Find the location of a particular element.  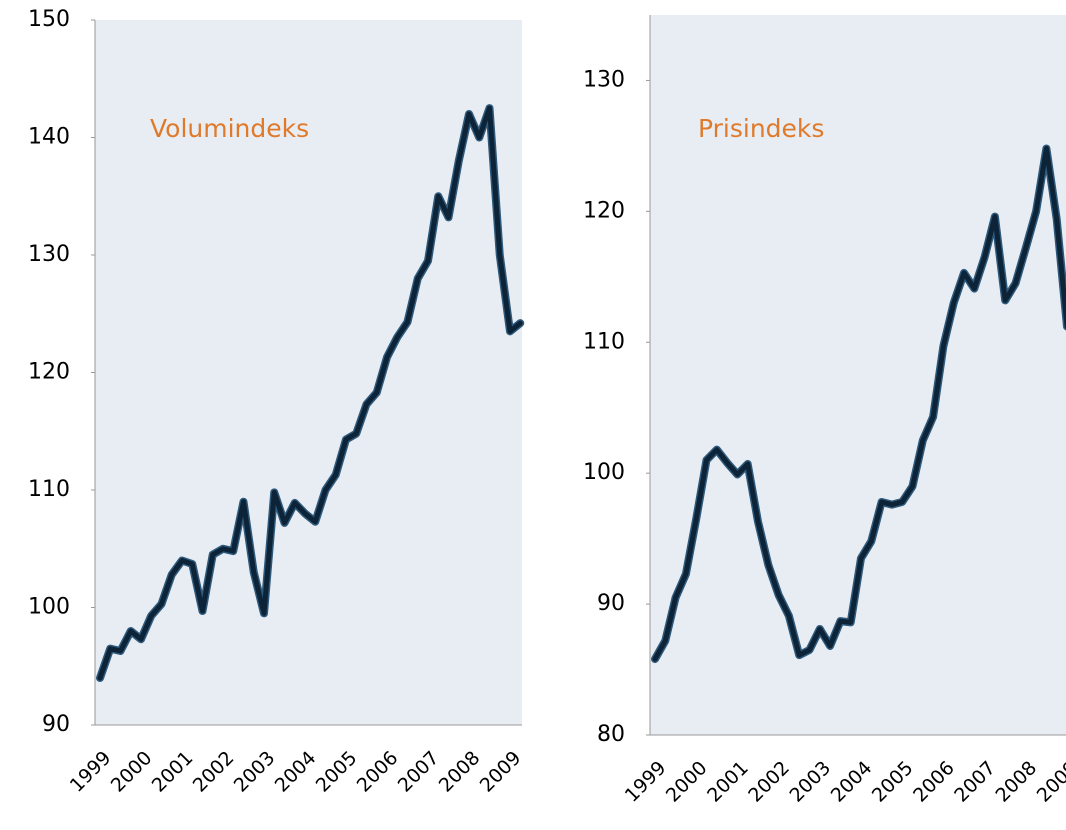

y-tick-label: 140 is located at coordinates (49, 137).